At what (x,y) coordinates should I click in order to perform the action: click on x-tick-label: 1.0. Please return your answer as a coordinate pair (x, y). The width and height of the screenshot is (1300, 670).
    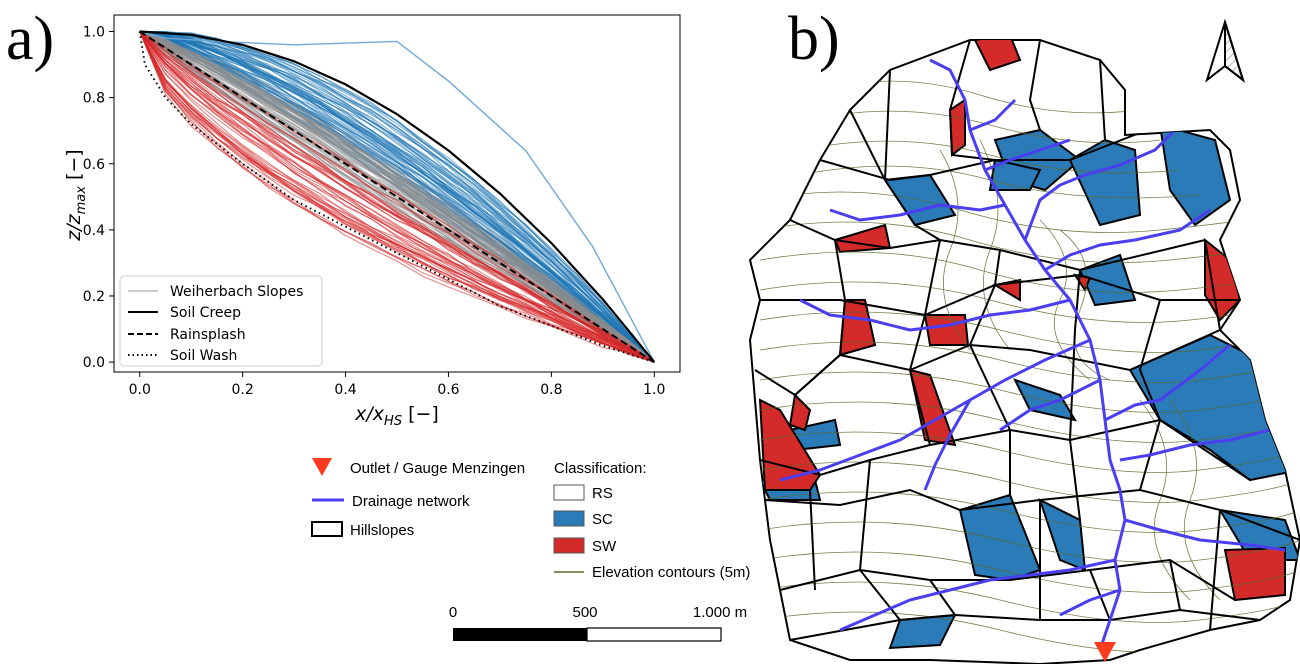
    Looking at the image, I should click on (654, 390).